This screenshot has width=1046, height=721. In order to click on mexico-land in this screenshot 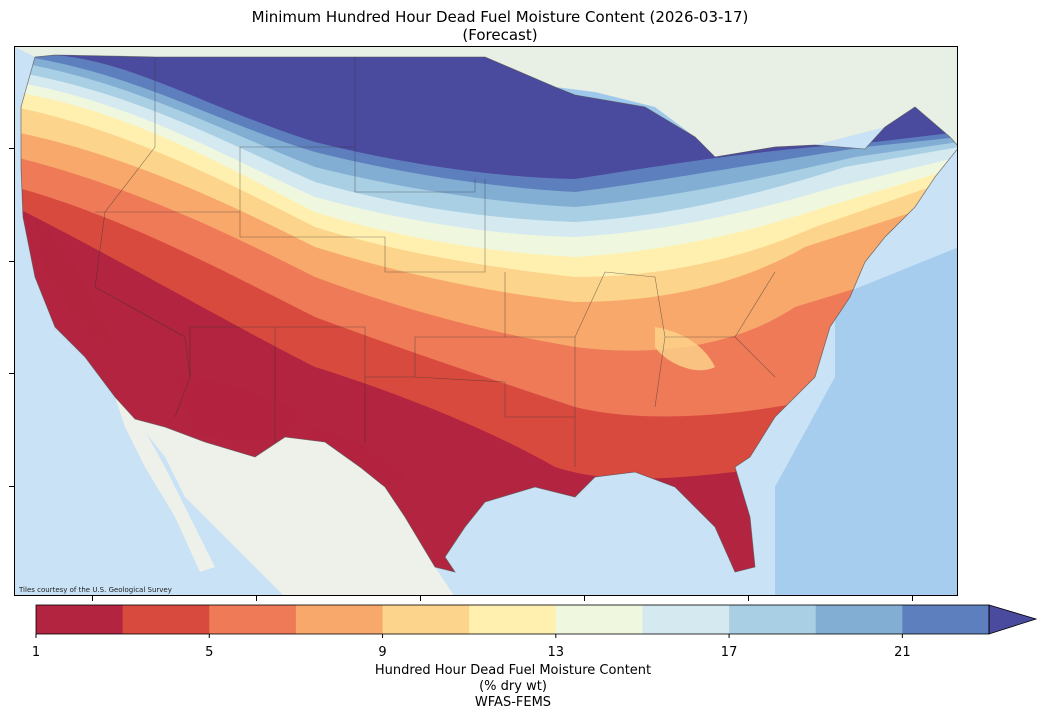, I will do `click(294, 507)`.